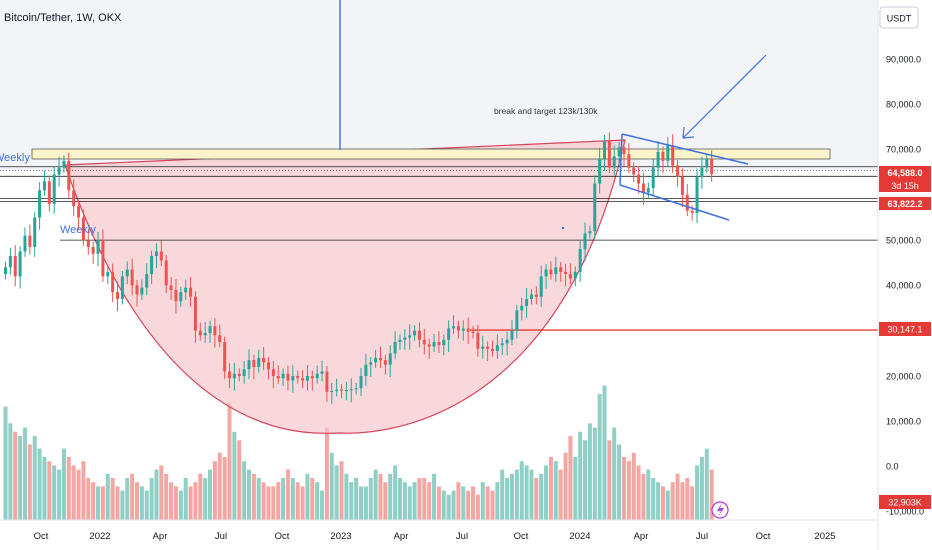 This screenshot has height=550, width=932. Describe the element at coordinates (579, 536) in the screenshot. I see `x-tick-label: 2024` at that location.